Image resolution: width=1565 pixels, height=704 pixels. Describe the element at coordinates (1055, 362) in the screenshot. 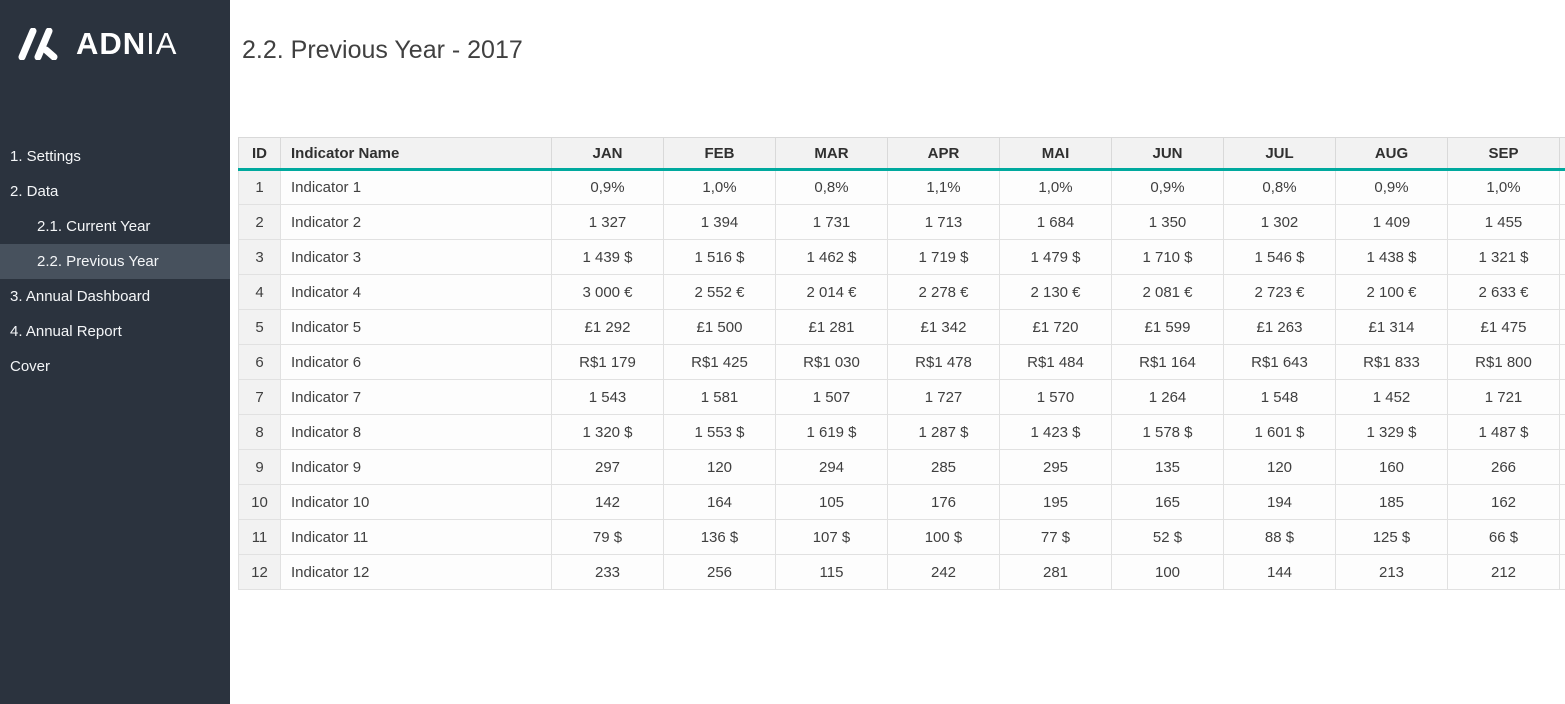

I see `cell-value: R$1 484` at that location.